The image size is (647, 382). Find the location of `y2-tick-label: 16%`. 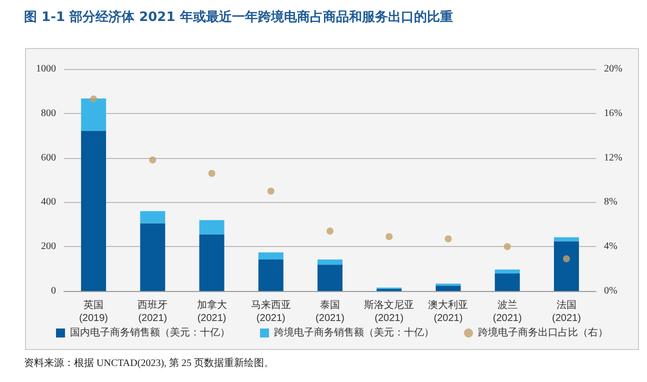

y2-tick-label: 16% is located at coordinates (613, 113).